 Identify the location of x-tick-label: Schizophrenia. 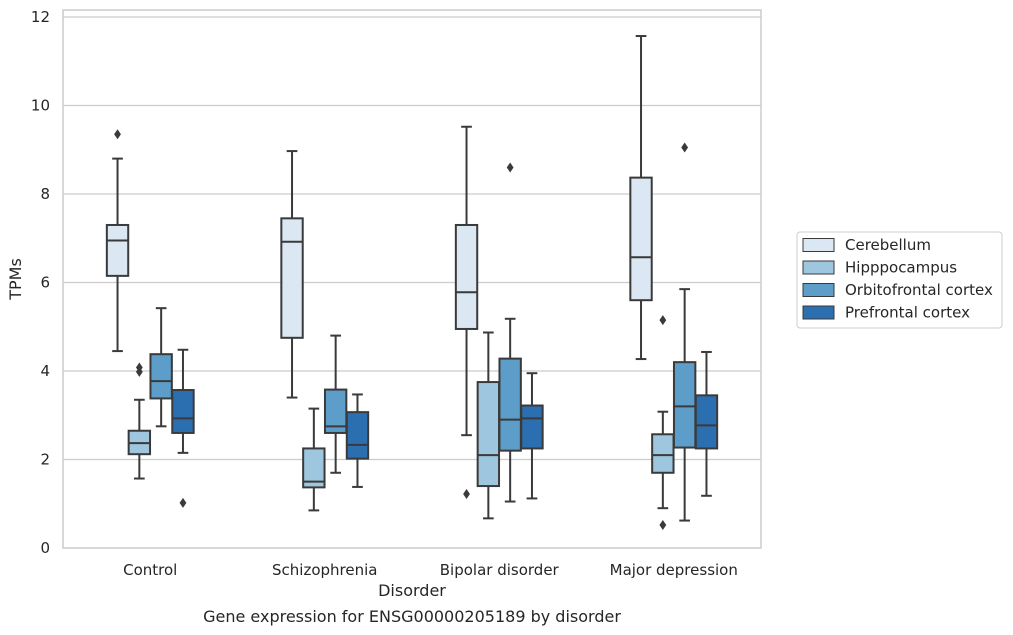
(324, 570).